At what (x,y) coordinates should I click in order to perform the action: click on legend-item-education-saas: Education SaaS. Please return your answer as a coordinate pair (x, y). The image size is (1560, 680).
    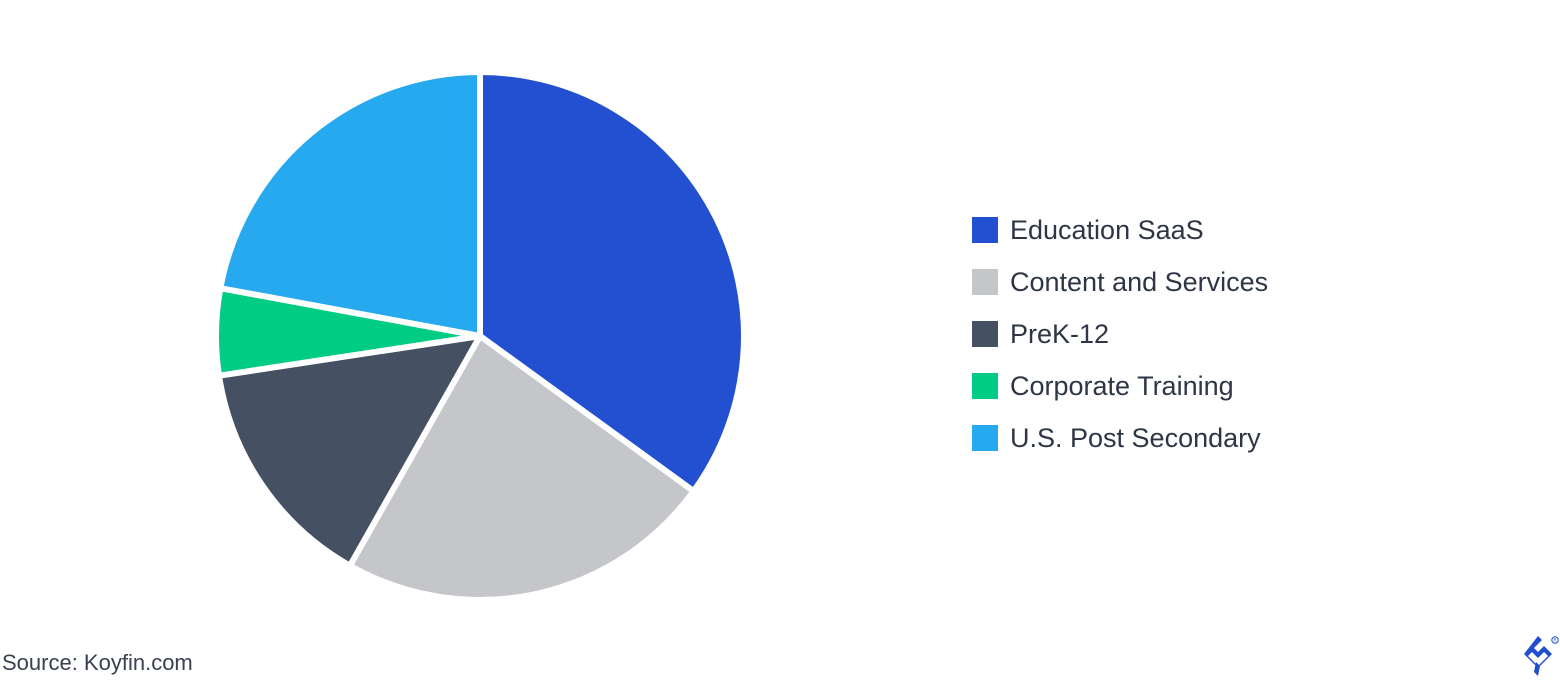
    Looking at the image, I should click on (1120, 230).